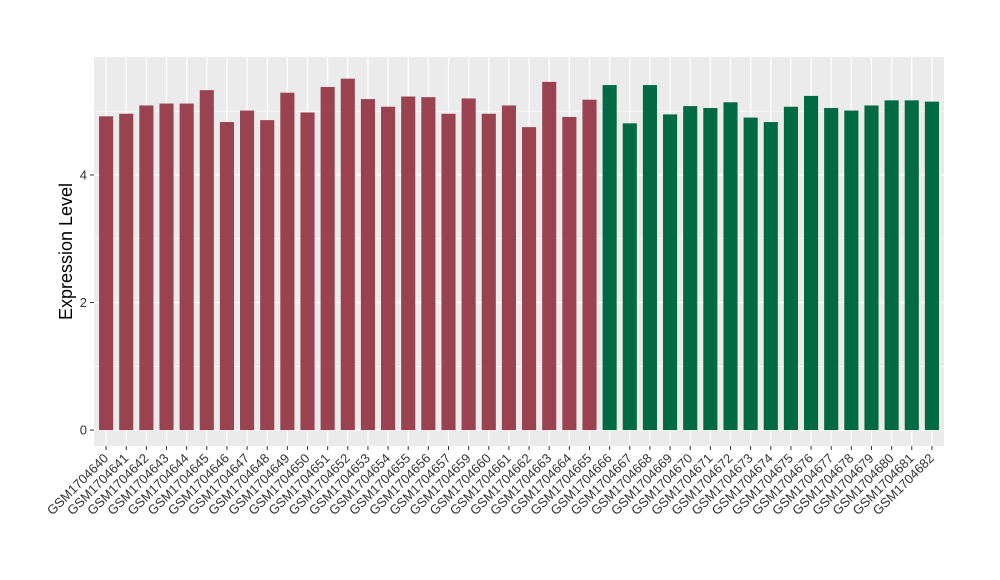  Describe the element at coordinates (66, 251) in the screenshot. I see `y-axis-title: Expression Level` at that location.